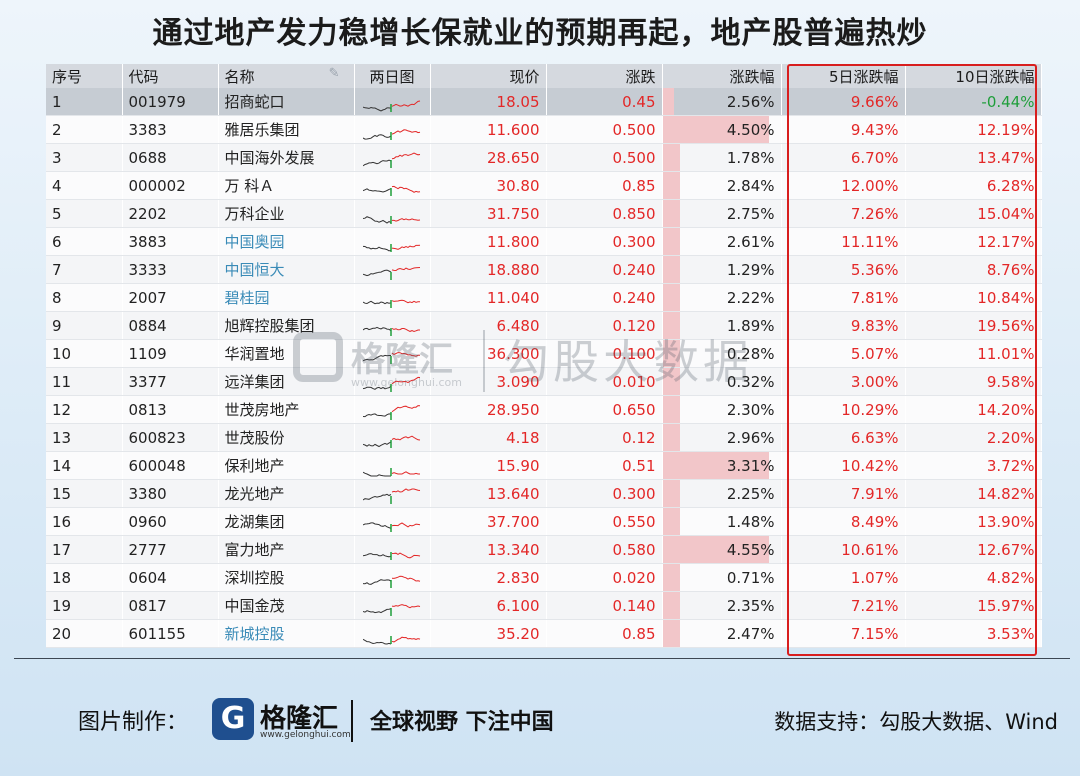 This screenshot has width=1080, height=776. Describe the element at coordinates (544, 409) in the screenshot. I see `table-row: 12 0813 世茂房地产 28.950 0.650 2.30% 10.29% 14.20%` at that location.